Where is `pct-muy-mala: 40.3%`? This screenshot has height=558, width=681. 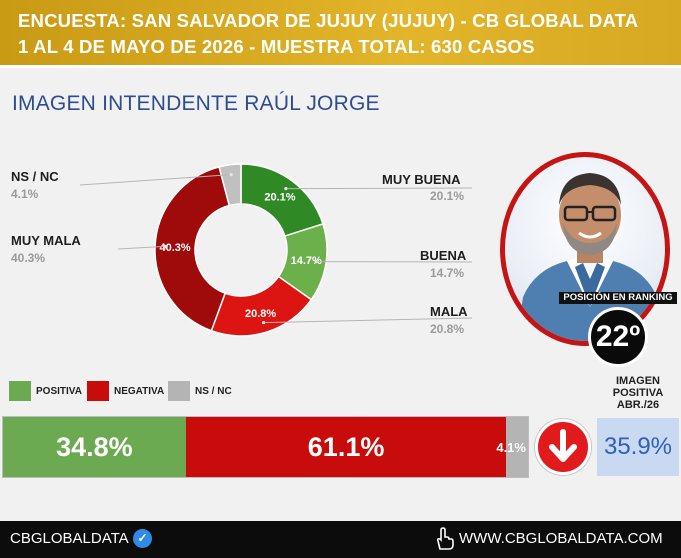
pct-muy-mala: 40.3% is located at coordinates (28, 258).